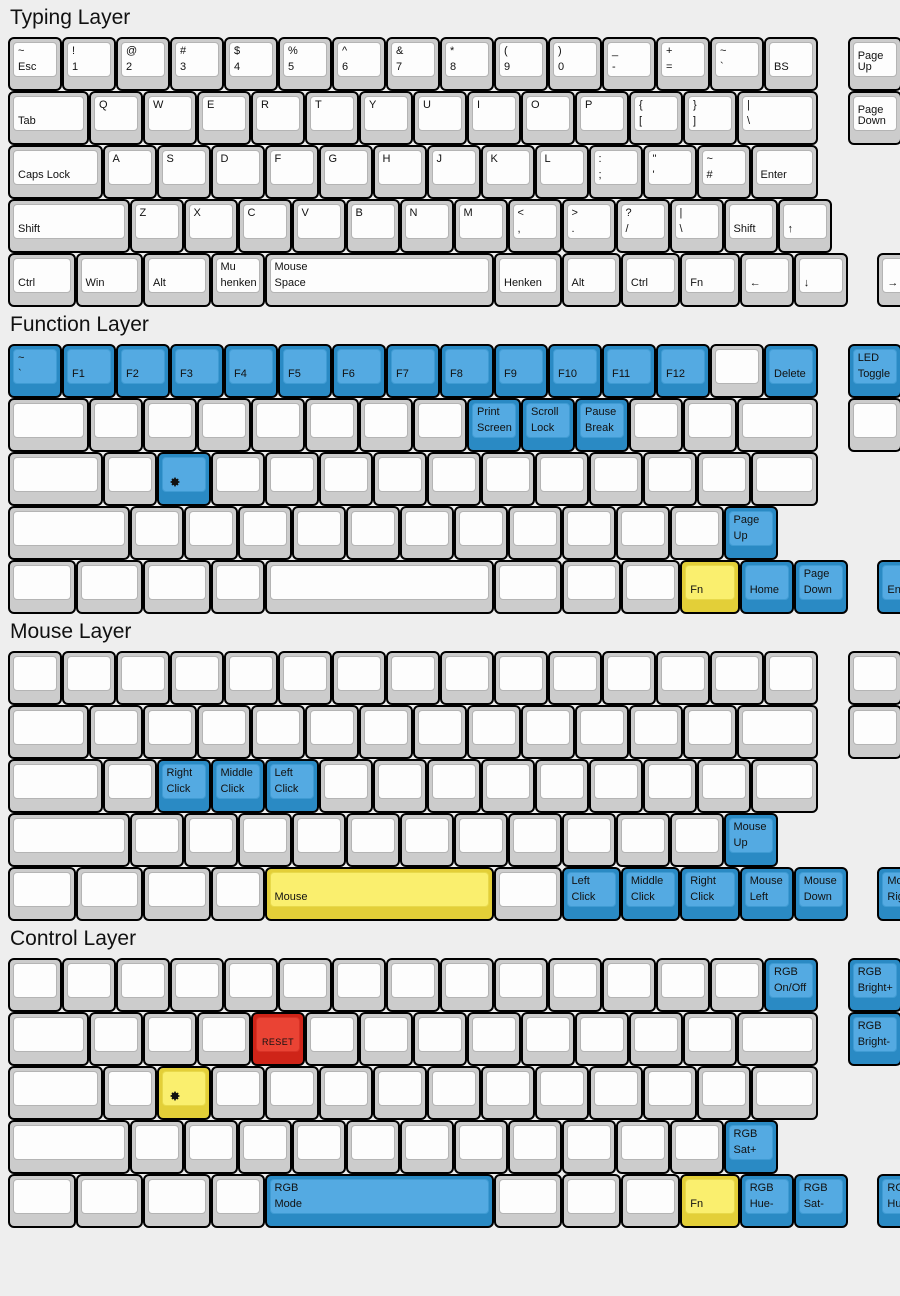 This screenshot has height=1296, width=900. Describe the element at coordinates (683, 371) in the screenshot. I see `key-f12: F12` at that location.